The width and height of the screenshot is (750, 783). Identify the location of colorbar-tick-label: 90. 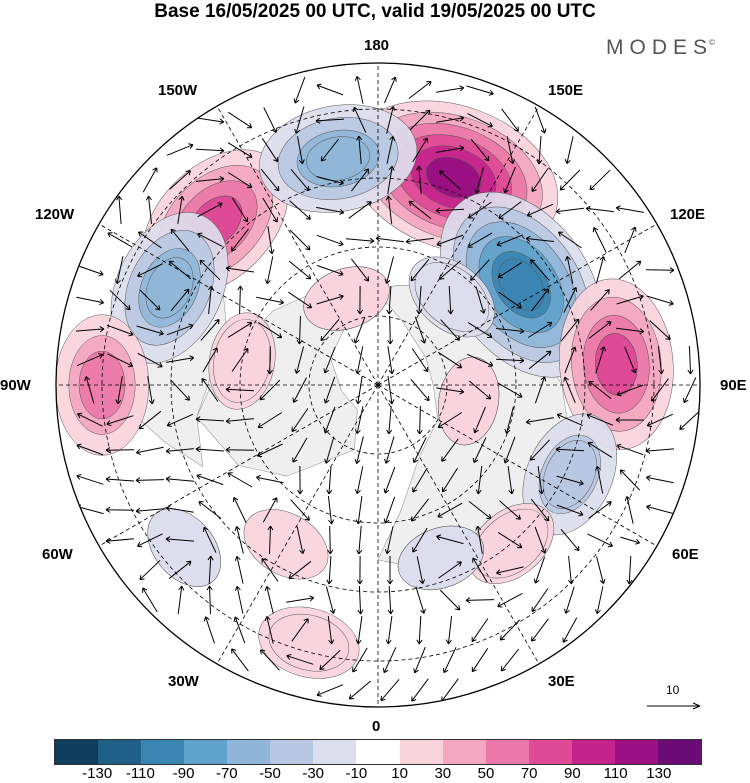
(572, 773).